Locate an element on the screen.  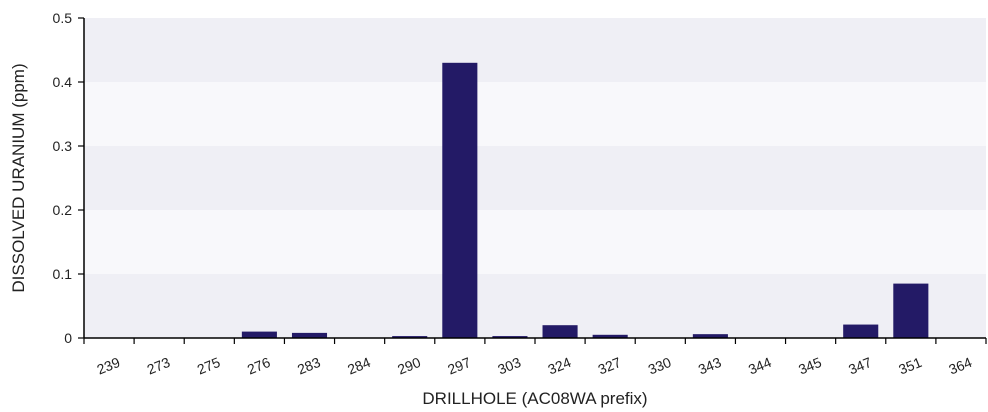
y-tick-label: 0.2 is located at coordinates (63, 210).